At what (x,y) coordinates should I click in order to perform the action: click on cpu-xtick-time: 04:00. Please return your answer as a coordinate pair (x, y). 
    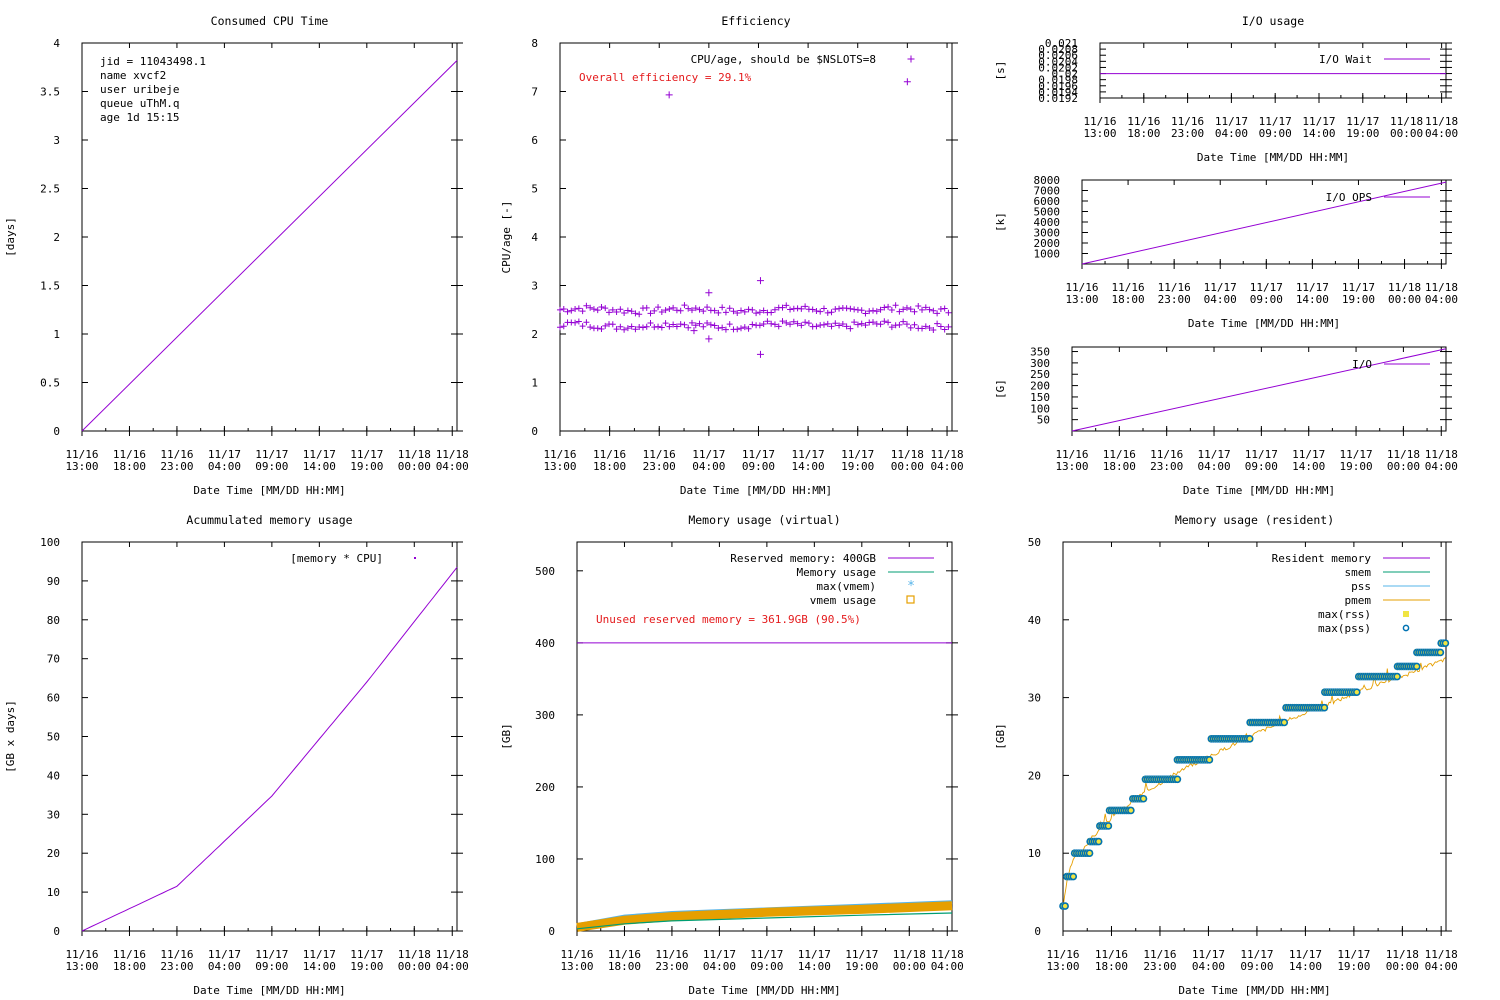
    Looking at the image, I should click on (224, 466).